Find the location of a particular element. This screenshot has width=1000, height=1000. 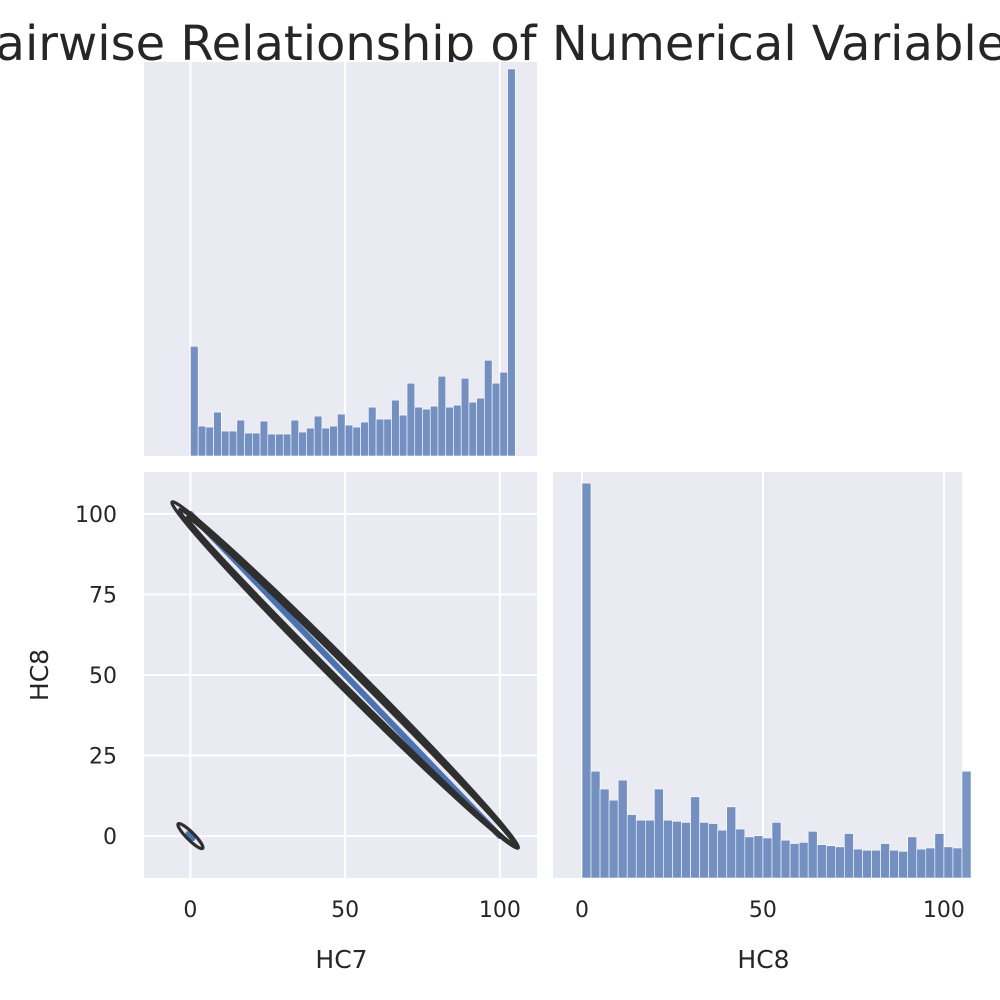

y-tick-label: 25 is located at coordinates (103, 757).